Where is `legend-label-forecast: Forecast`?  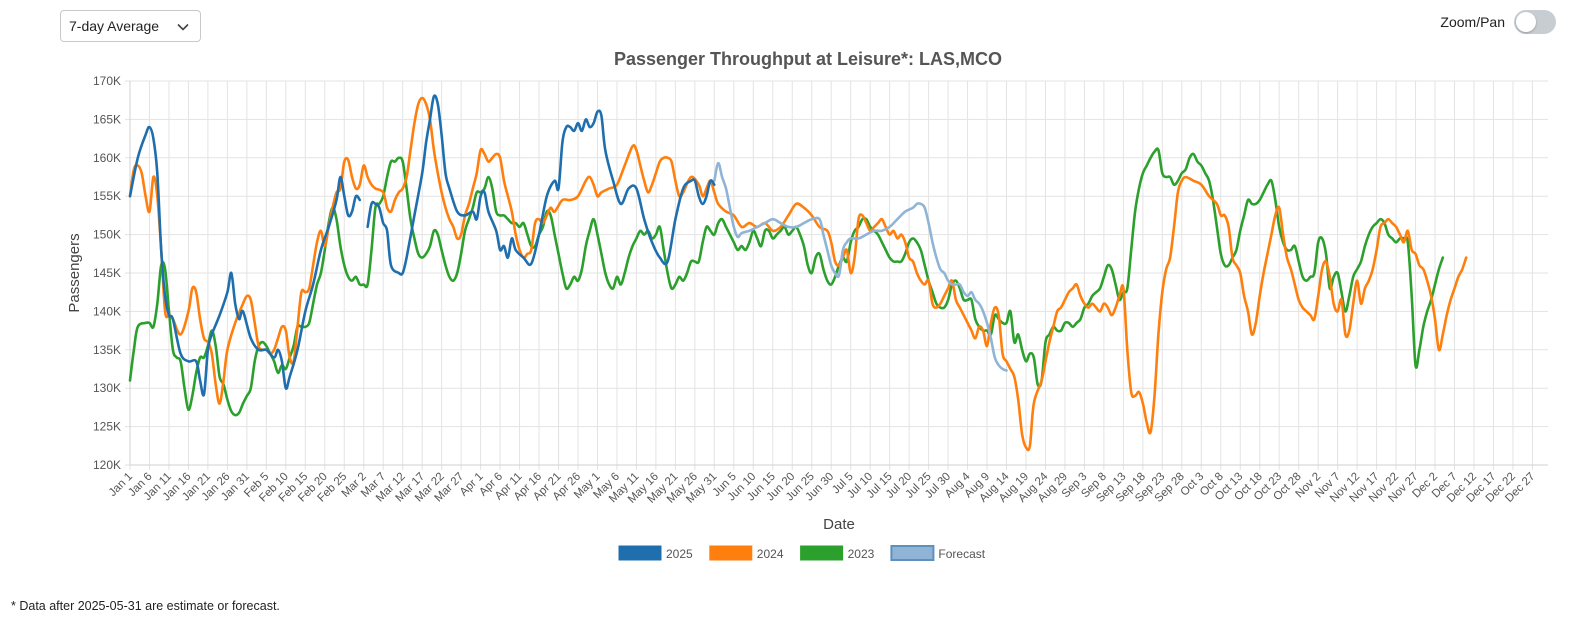
legend-label-forecast: Forecast is located at coordinates (961, 554).